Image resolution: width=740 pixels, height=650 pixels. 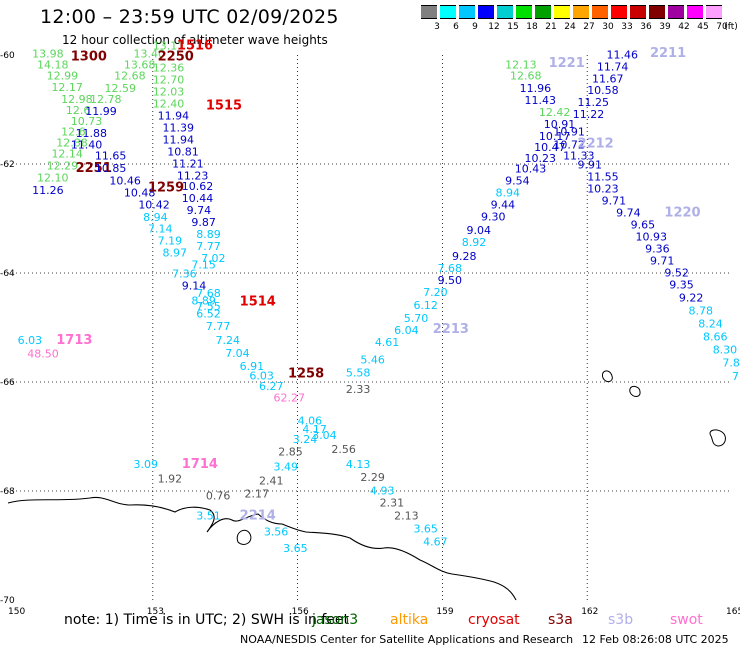 I want to click on wave-height-value: 13.98, so click(x=48, y=54).